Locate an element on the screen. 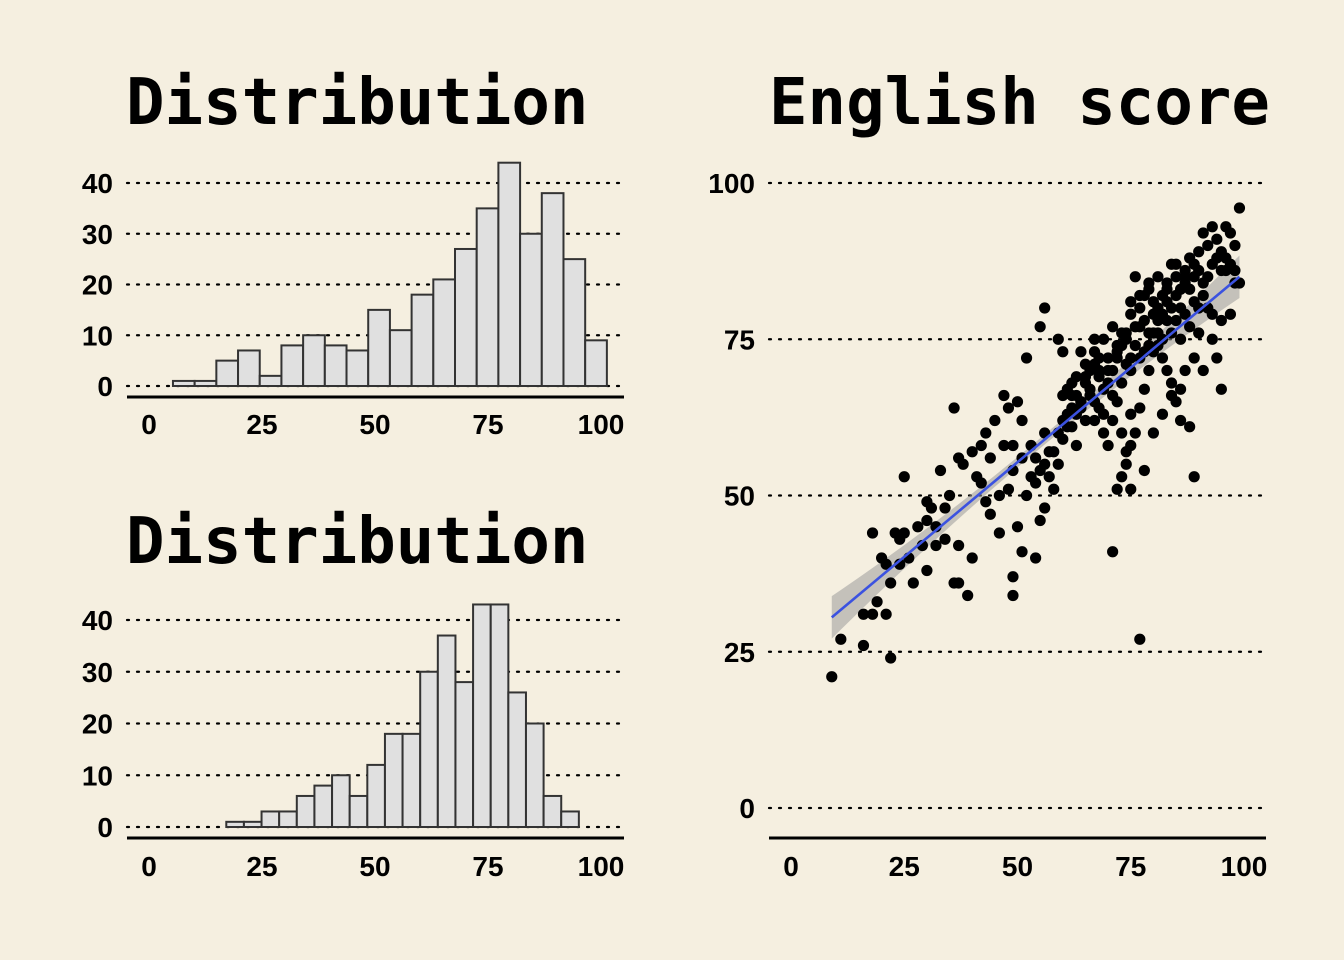  h2-y-tick-label: 20 is located at coordinates (97, 724).